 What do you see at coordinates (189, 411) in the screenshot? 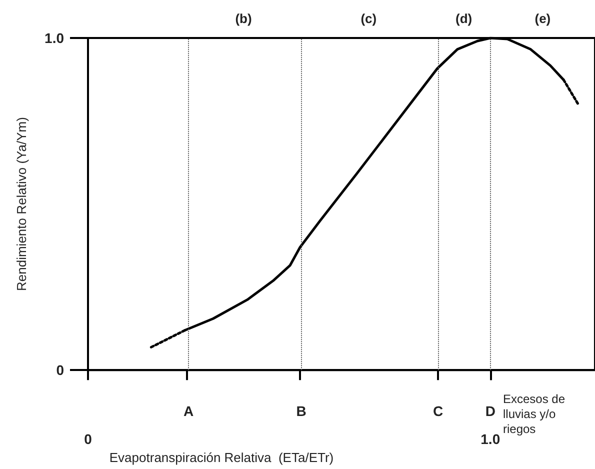
I see `ref-line-label: A` at bounding box center [189, 411].